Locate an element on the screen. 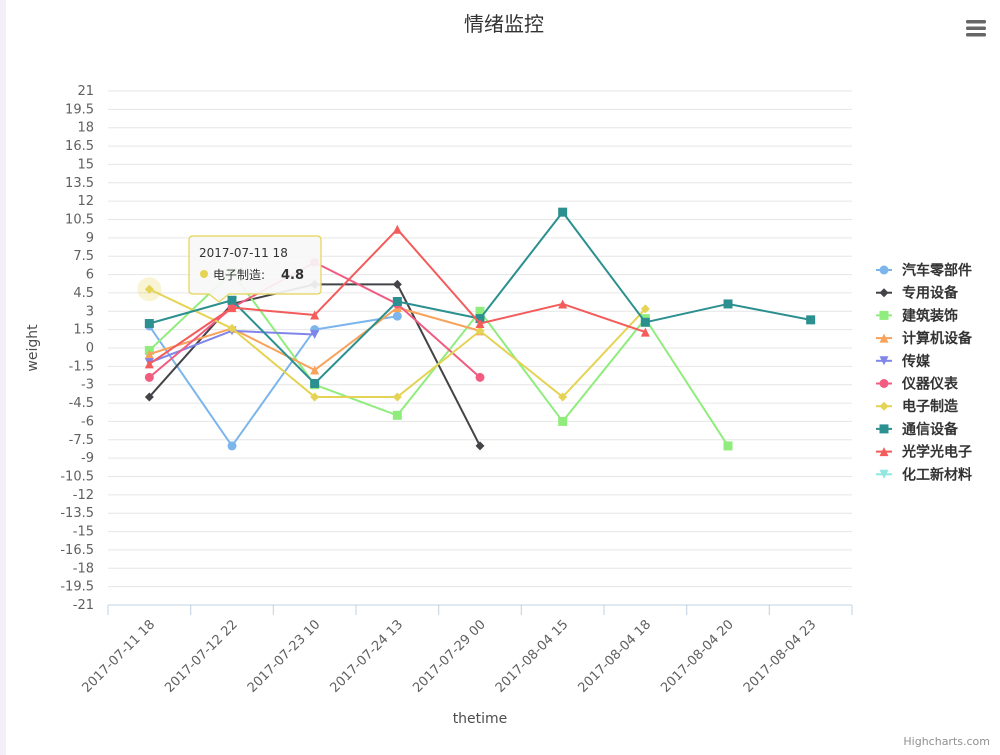  y-tick-label: -3 is located at coordinates (87, 385).